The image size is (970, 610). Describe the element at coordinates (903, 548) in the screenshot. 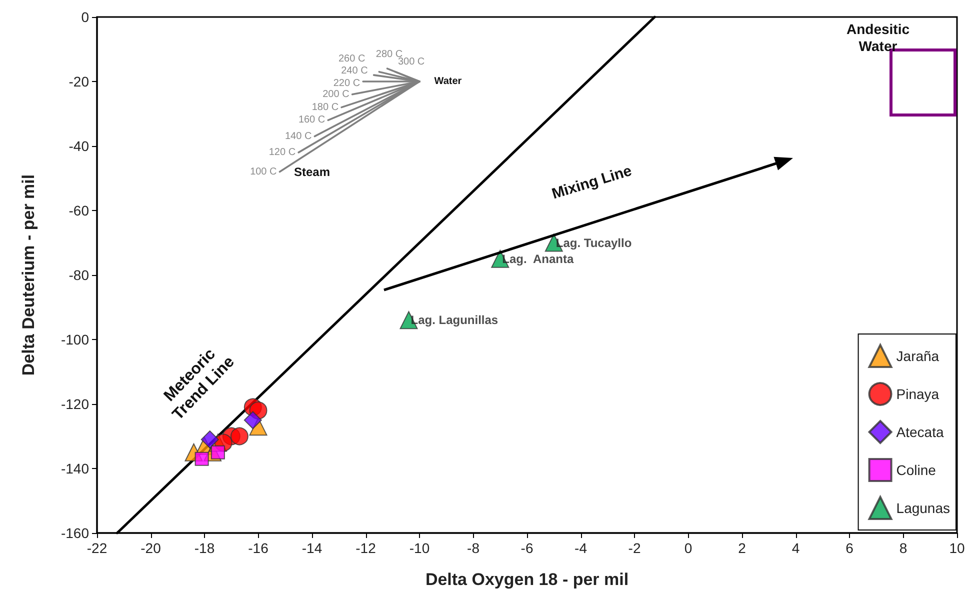

I see `x-tick-label: 8` at that location.